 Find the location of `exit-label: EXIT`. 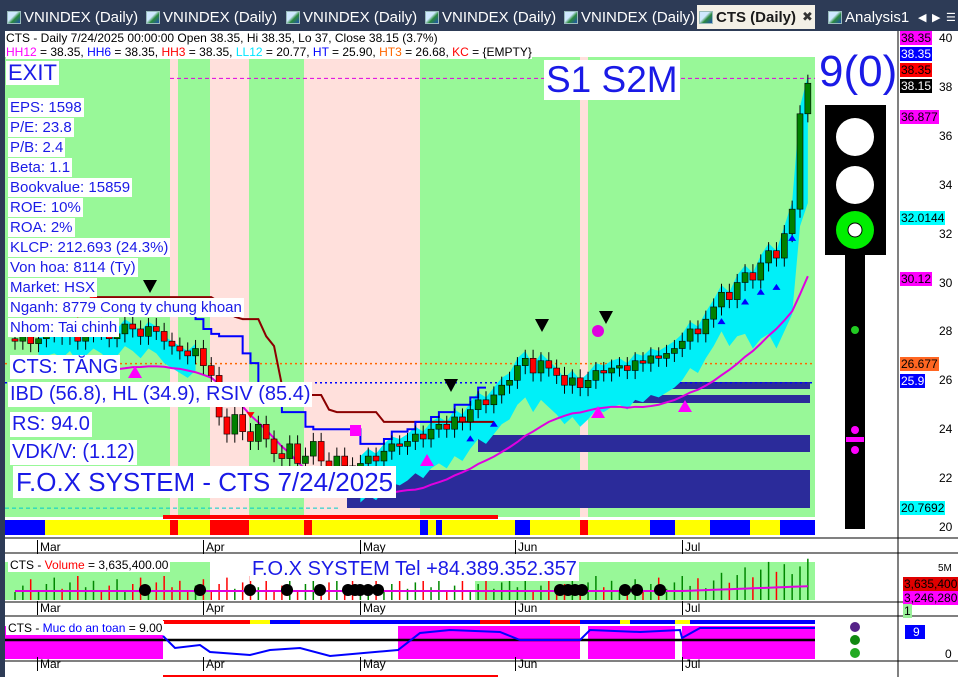

exit-label: EXIT is located at coordinates (32, 72).